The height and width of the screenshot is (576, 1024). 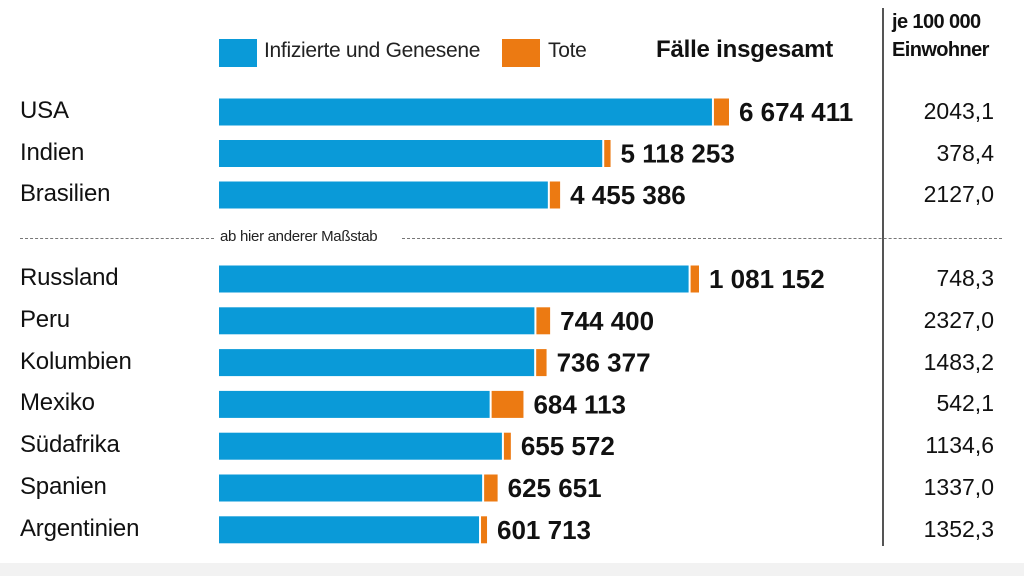 What do you see at coordinates (484, 530) in the screenshot?
I see `bar-deaths-argentinien` at bounding box center [484, 530].